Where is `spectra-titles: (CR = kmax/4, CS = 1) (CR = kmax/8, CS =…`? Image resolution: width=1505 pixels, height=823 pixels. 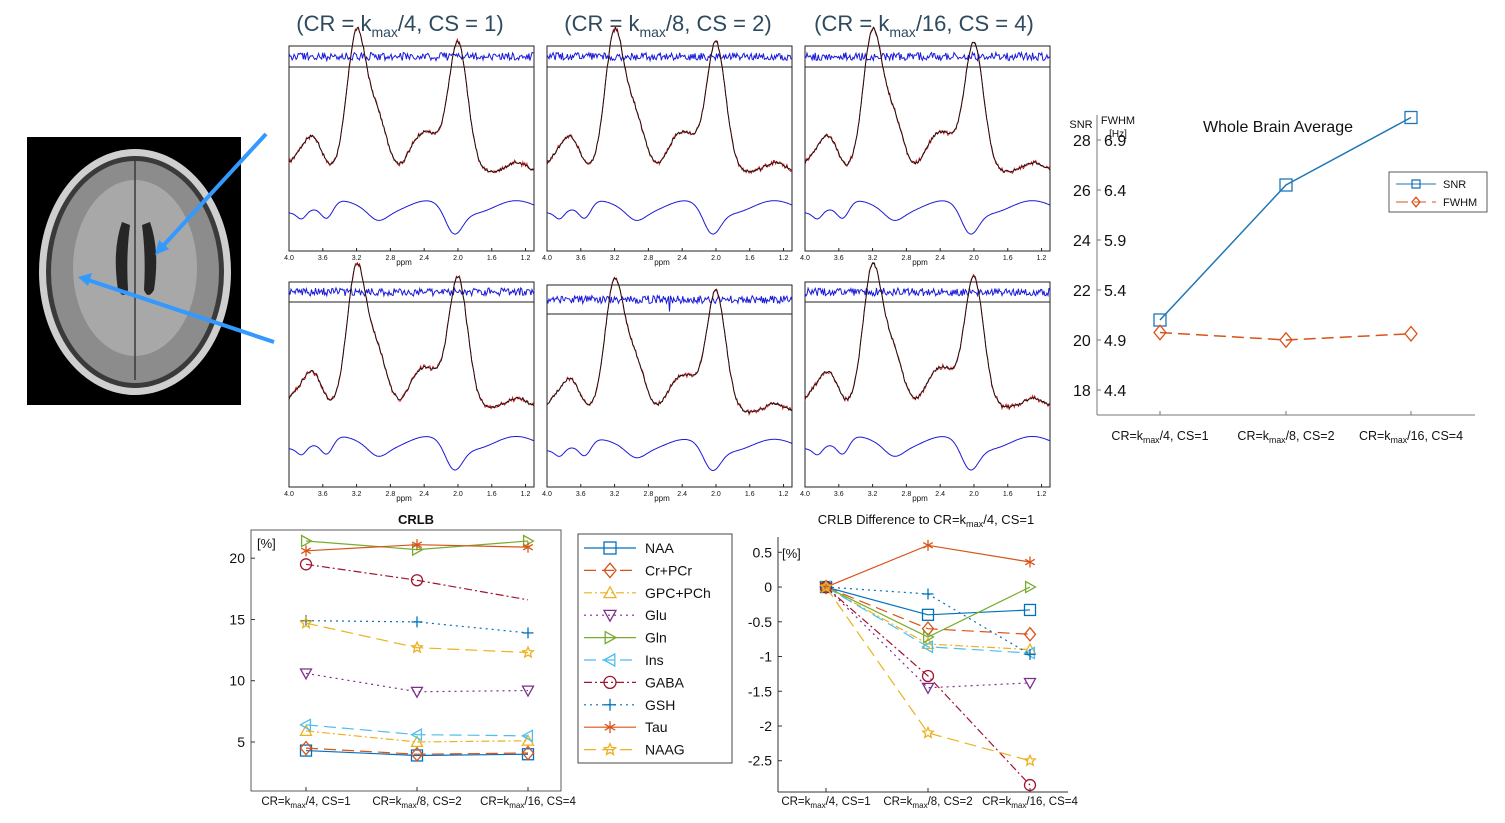
spectra-titles: (CR = kmax/4, CS = 1) (CR = kmax/8, CS =… is located at coordinates (665, 25).